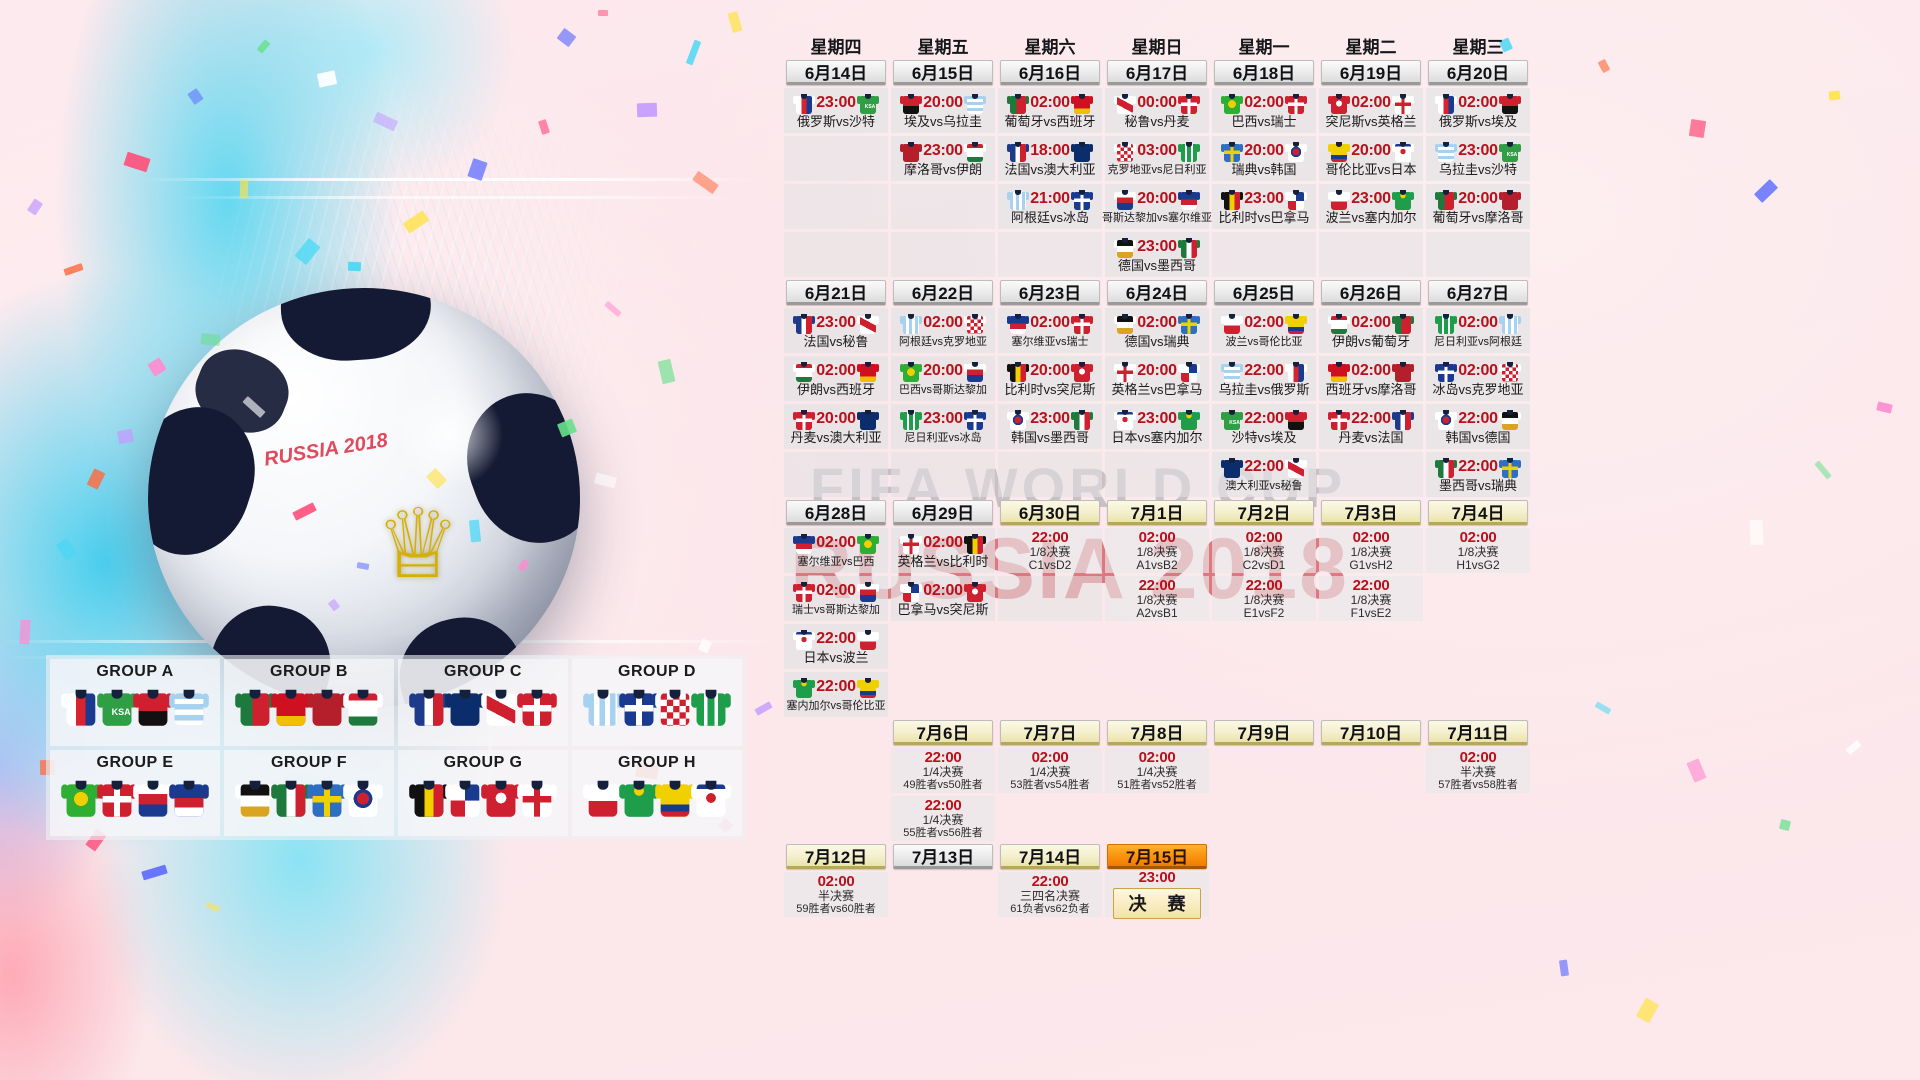 The height and width of the screenshot is (1080, 1920). Describe the element at coordinates (836, 426) in the screenshot. I see `match-cell: 20:00 丹麦vs澳大利亚` at that location.